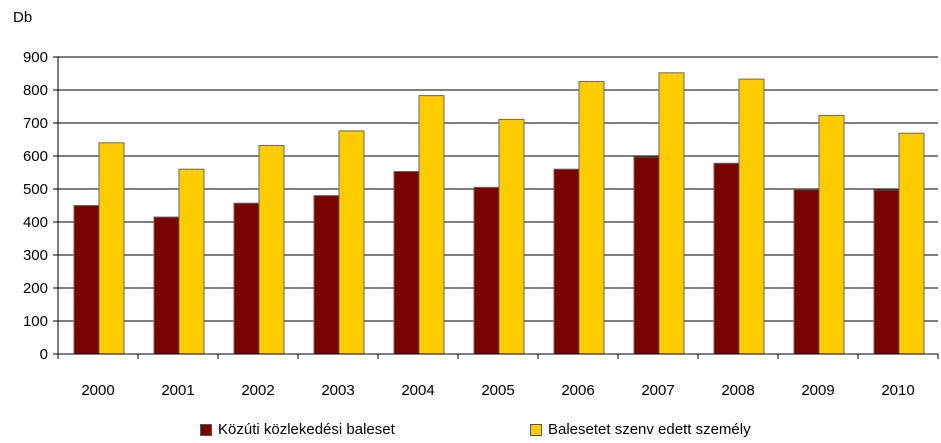 The image size is (941, 443). Describe the element at coordinates (257, 390) in the screenshot. I see `x-tick-label-2002: 2002` at that location.